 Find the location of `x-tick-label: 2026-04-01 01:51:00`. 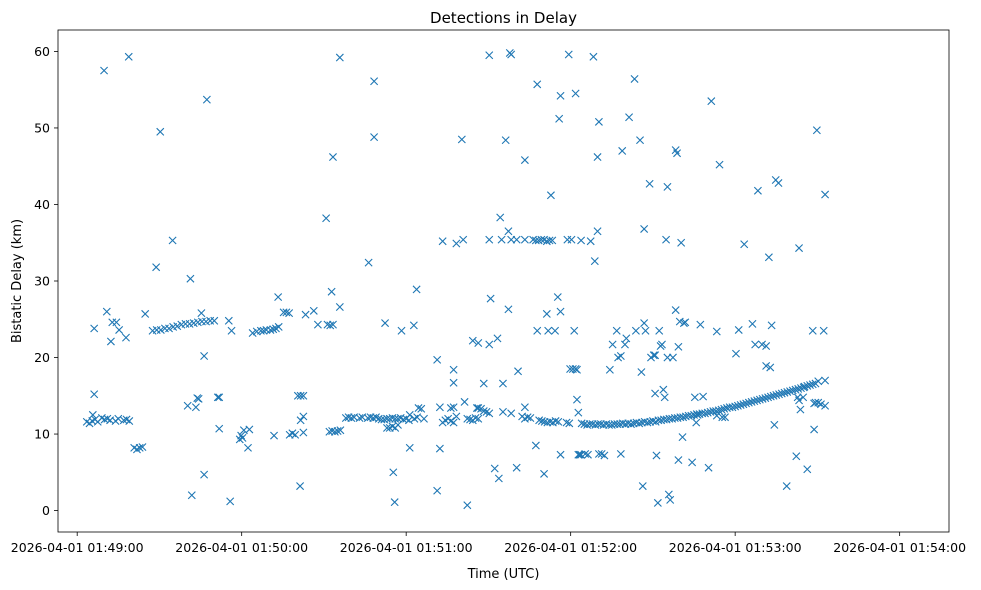

x-tick-label: 2026-04-01 01:51:00 is located at coordinates (406, 547).